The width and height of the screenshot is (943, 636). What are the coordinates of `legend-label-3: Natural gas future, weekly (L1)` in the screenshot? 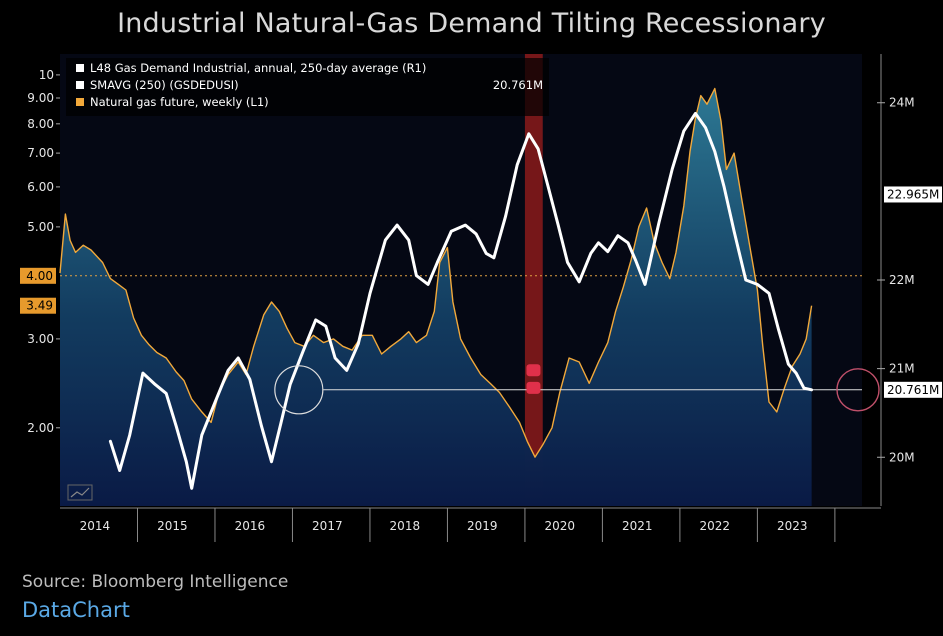 It's located at (179, 102).